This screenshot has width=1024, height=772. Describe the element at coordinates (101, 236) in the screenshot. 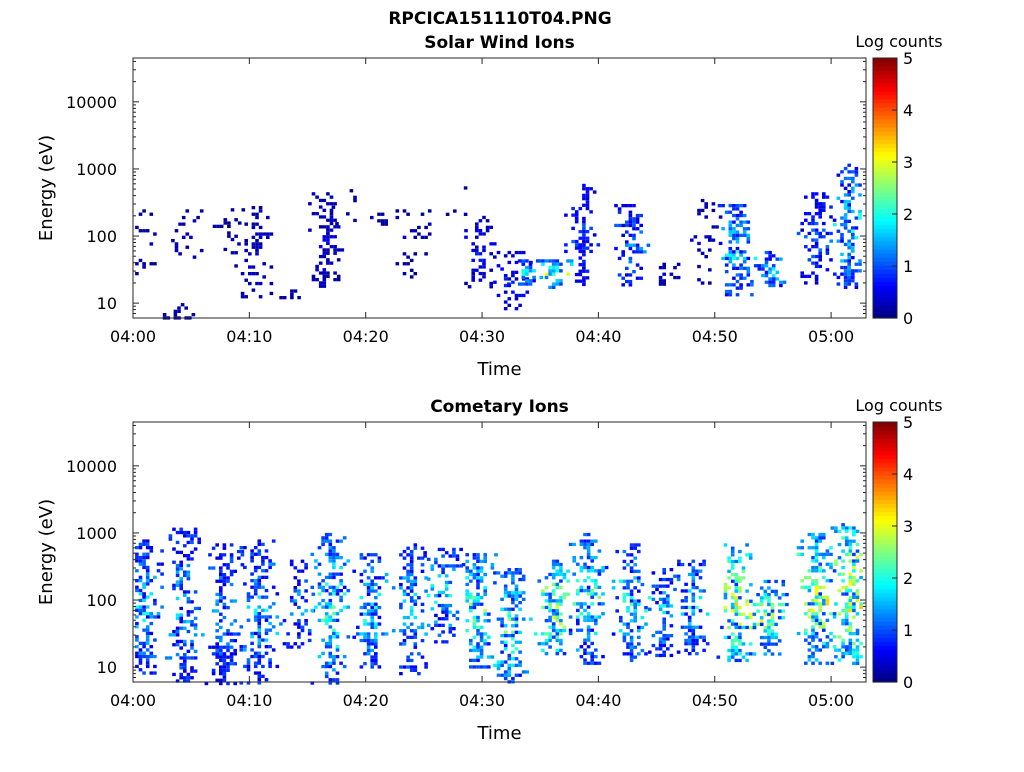

I see `y-tick-label: 100` at that location.